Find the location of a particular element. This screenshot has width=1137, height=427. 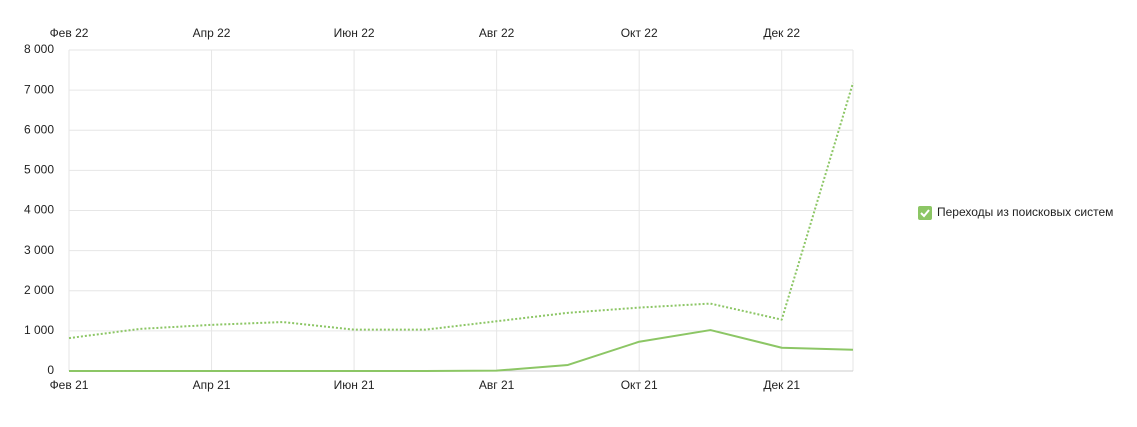

x2-tick-label: Апр 22 is located at coordinates (212, 33).